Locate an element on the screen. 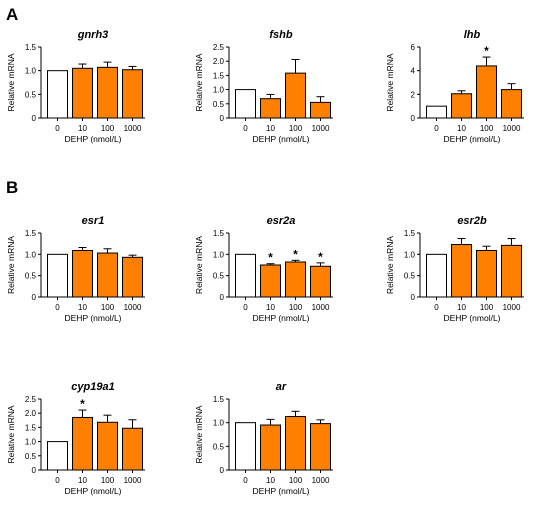  chart-title: fshb is located at coordinates (281, 35).